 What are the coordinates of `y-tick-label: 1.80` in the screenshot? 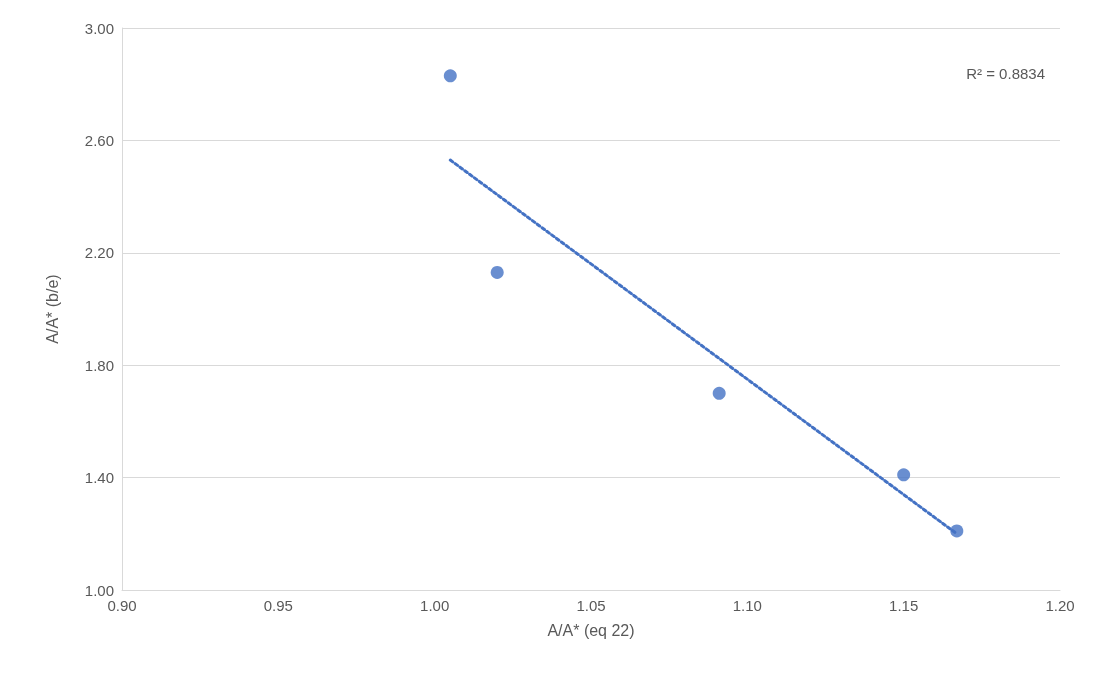 It's located at (99, 365).